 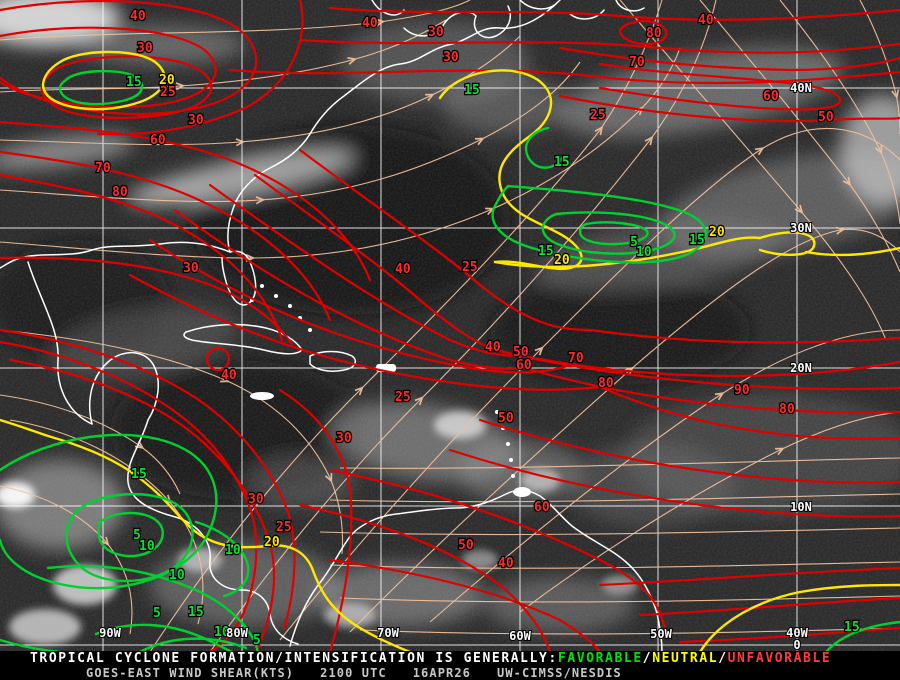 What do you see at coordinates (797, 633) in the screenshot?
I see `grid-coordinate-label: 40W` at bounding box center [797, 633].